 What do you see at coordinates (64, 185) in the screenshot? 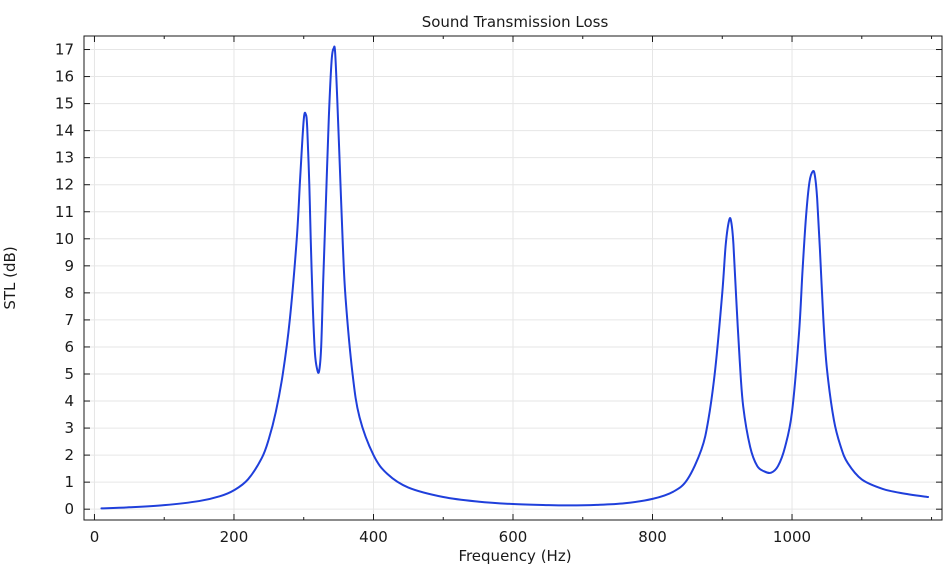
I see `y-tick-label: 12` at bounding box center [64, 185].